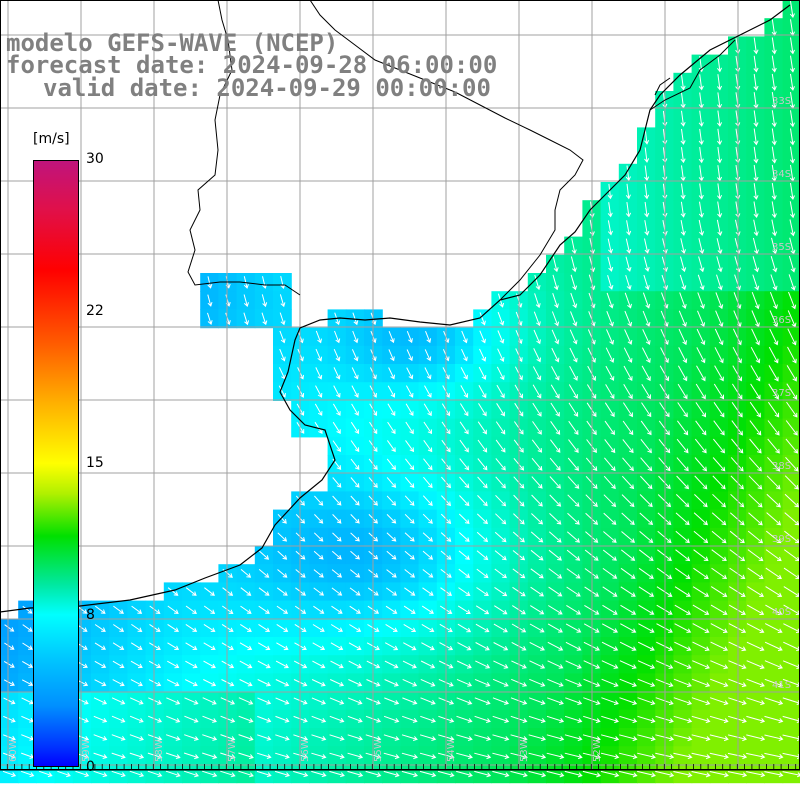 The image size is (800, 800). Describe the element at coordinates (781, 539) in the screenshot. I see `latitude-label: 39S` at that location.